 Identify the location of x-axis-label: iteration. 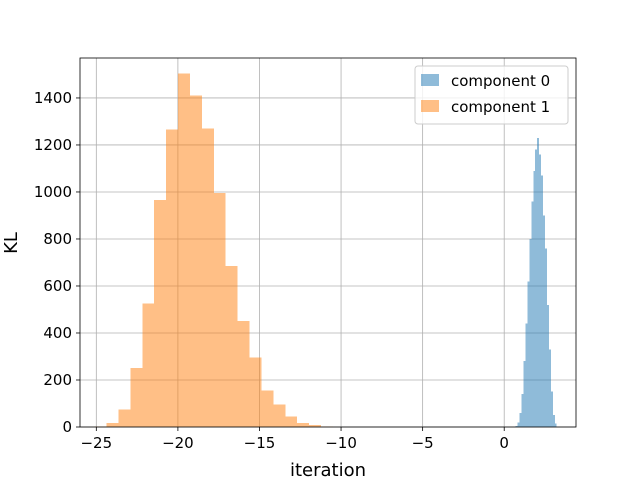
(328, 470).